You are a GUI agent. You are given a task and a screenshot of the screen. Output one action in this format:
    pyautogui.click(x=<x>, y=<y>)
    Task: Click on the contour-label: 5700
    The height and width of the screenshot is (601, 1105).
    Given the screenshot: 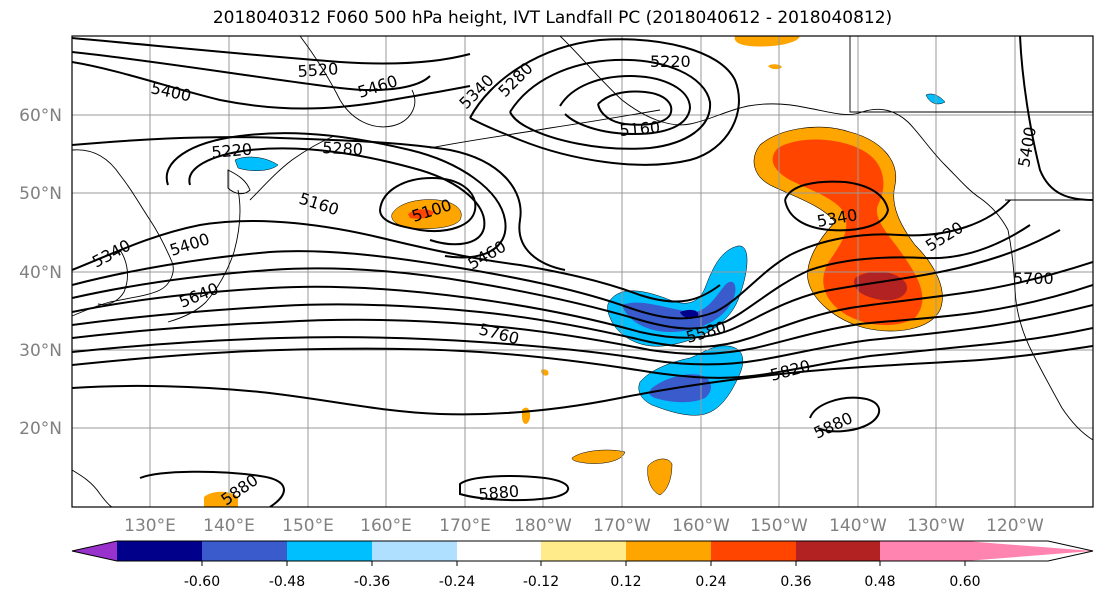 What is the action you would take?
    pyautogui.click(x=1033, y=278)
    